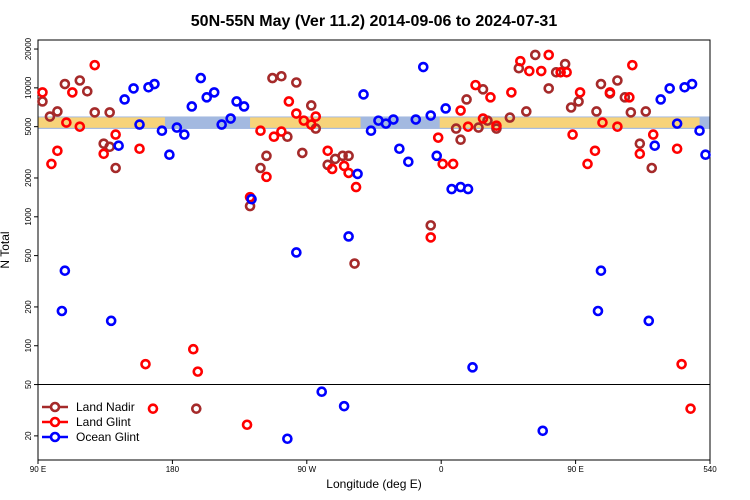  I want to click on x-tick-label: 0, so click(441, 469).